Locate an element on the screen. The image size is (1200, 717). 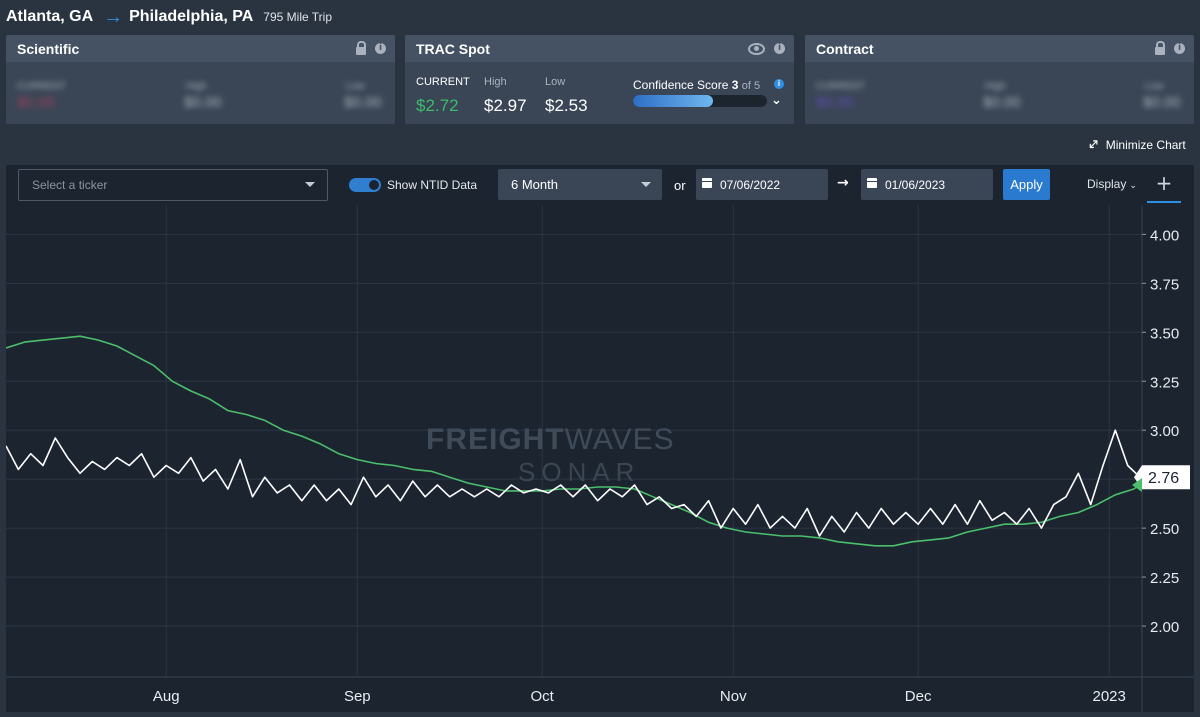
series-line-white is located at coordinates (573, 483).